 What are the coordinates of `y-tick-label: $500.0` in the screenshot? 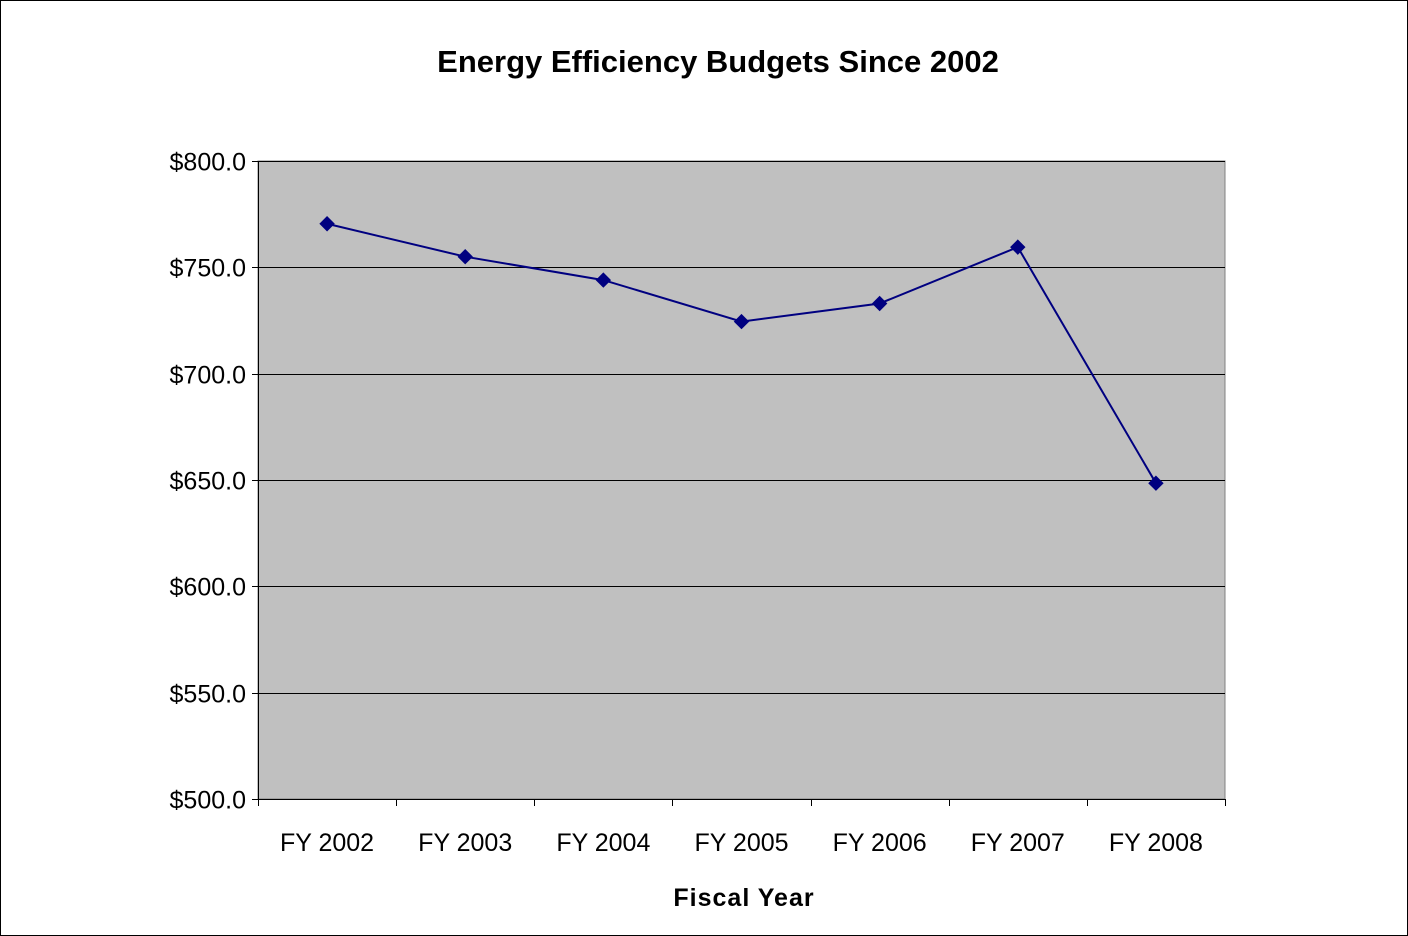 It's located at (208, 801).